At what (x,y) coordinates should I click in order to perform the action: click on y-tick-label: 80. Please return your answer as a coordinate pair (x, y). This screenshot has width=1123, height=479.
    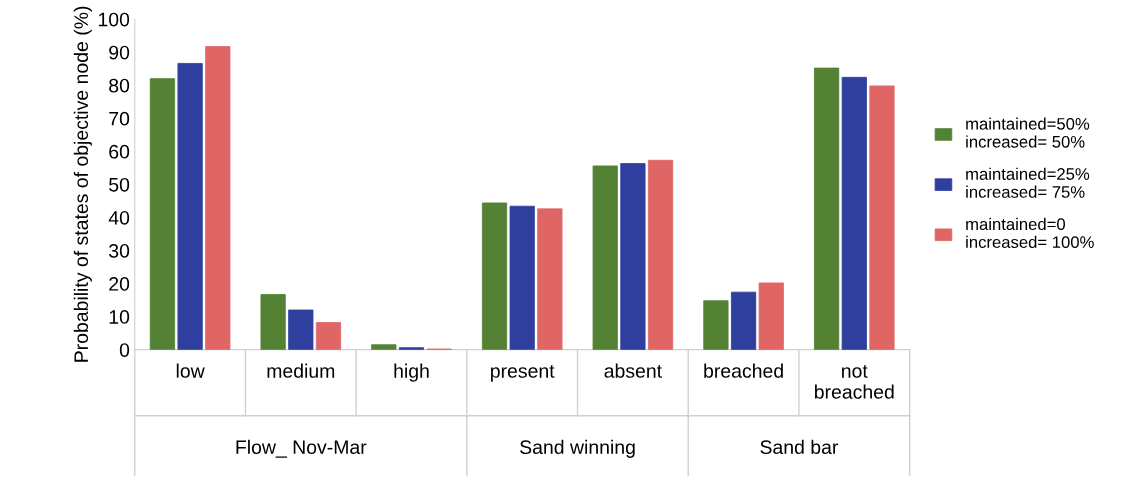
    Looking at the image, I should click on (119, 85).